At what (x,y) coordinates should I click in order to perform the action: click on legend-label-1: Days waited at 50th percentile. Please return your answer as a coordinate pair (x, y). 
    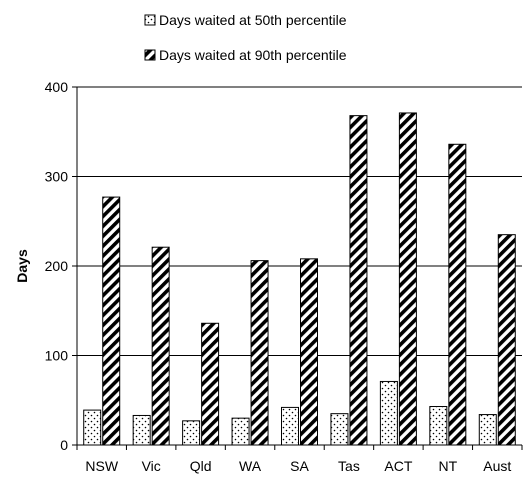
    Looking at the image, I should click on (253, 20).